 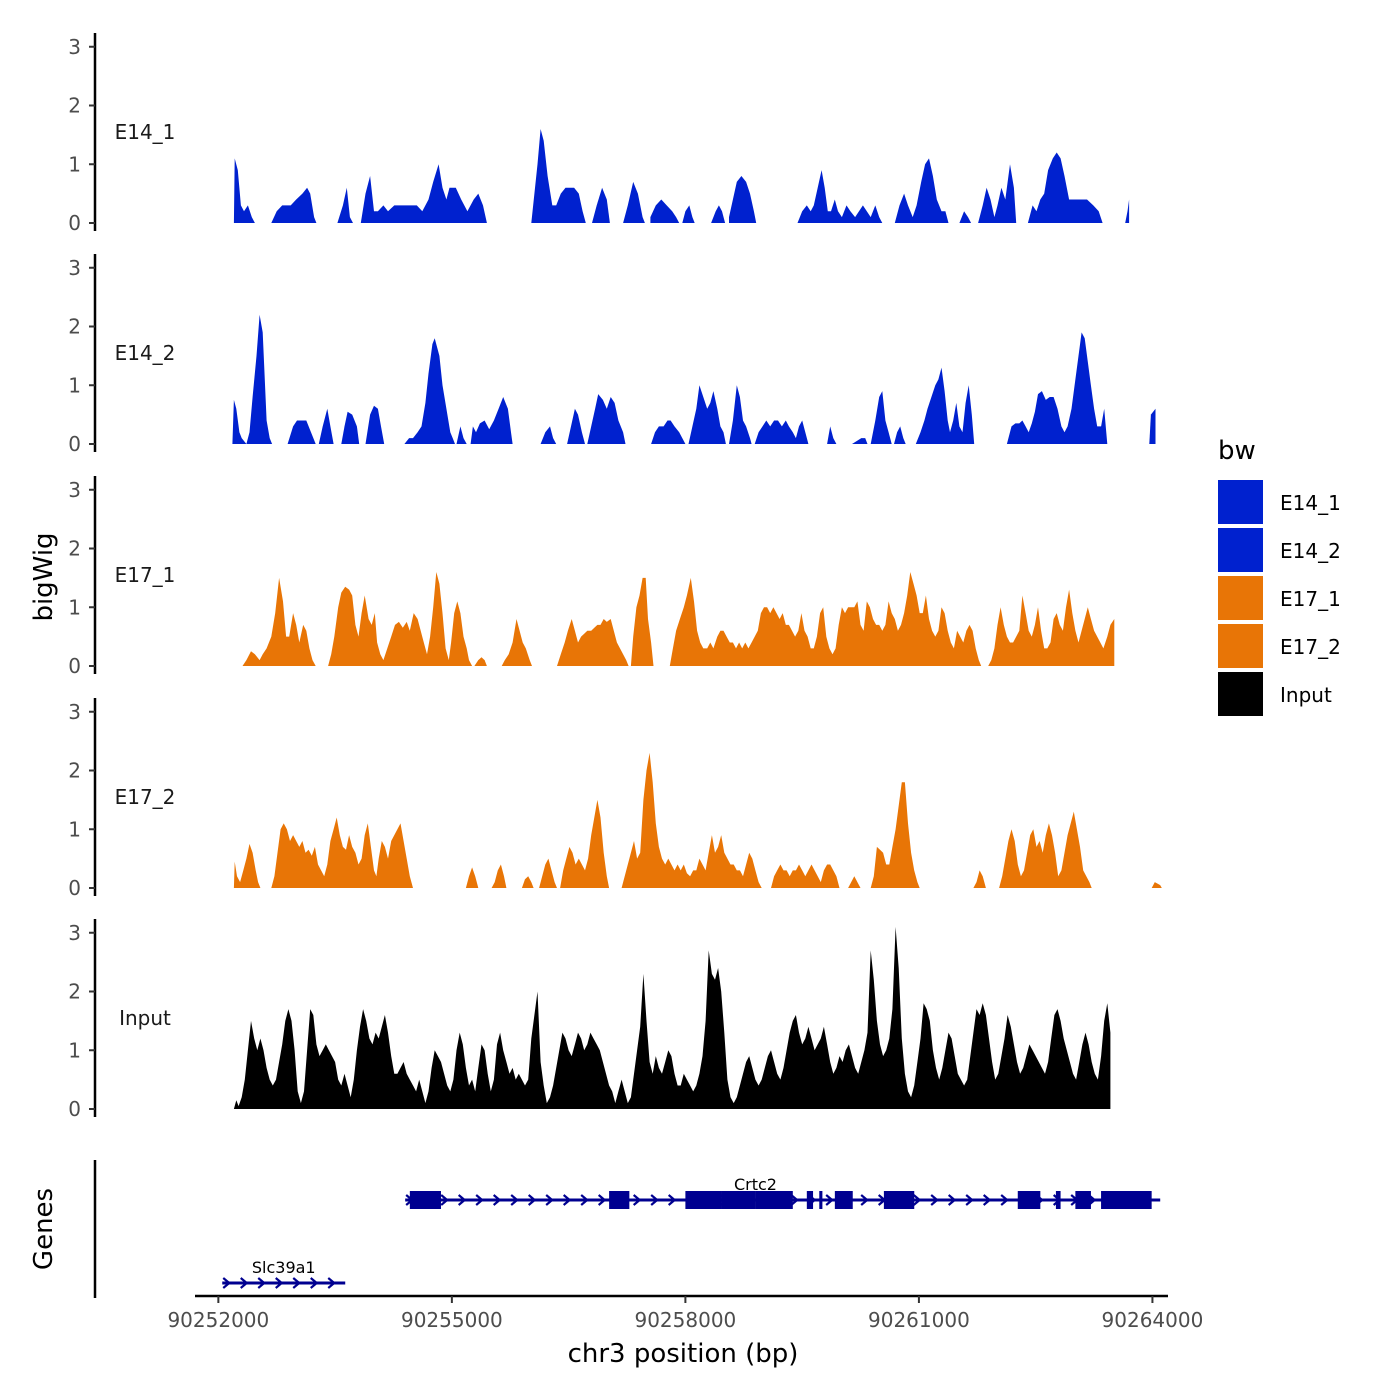 What do you see at coordinates (1279, 576) in the screenshot?
I see `legend: bw E14_1 E14_2 E17_1 E17_2 Input` at bounding box center [1279, 576].